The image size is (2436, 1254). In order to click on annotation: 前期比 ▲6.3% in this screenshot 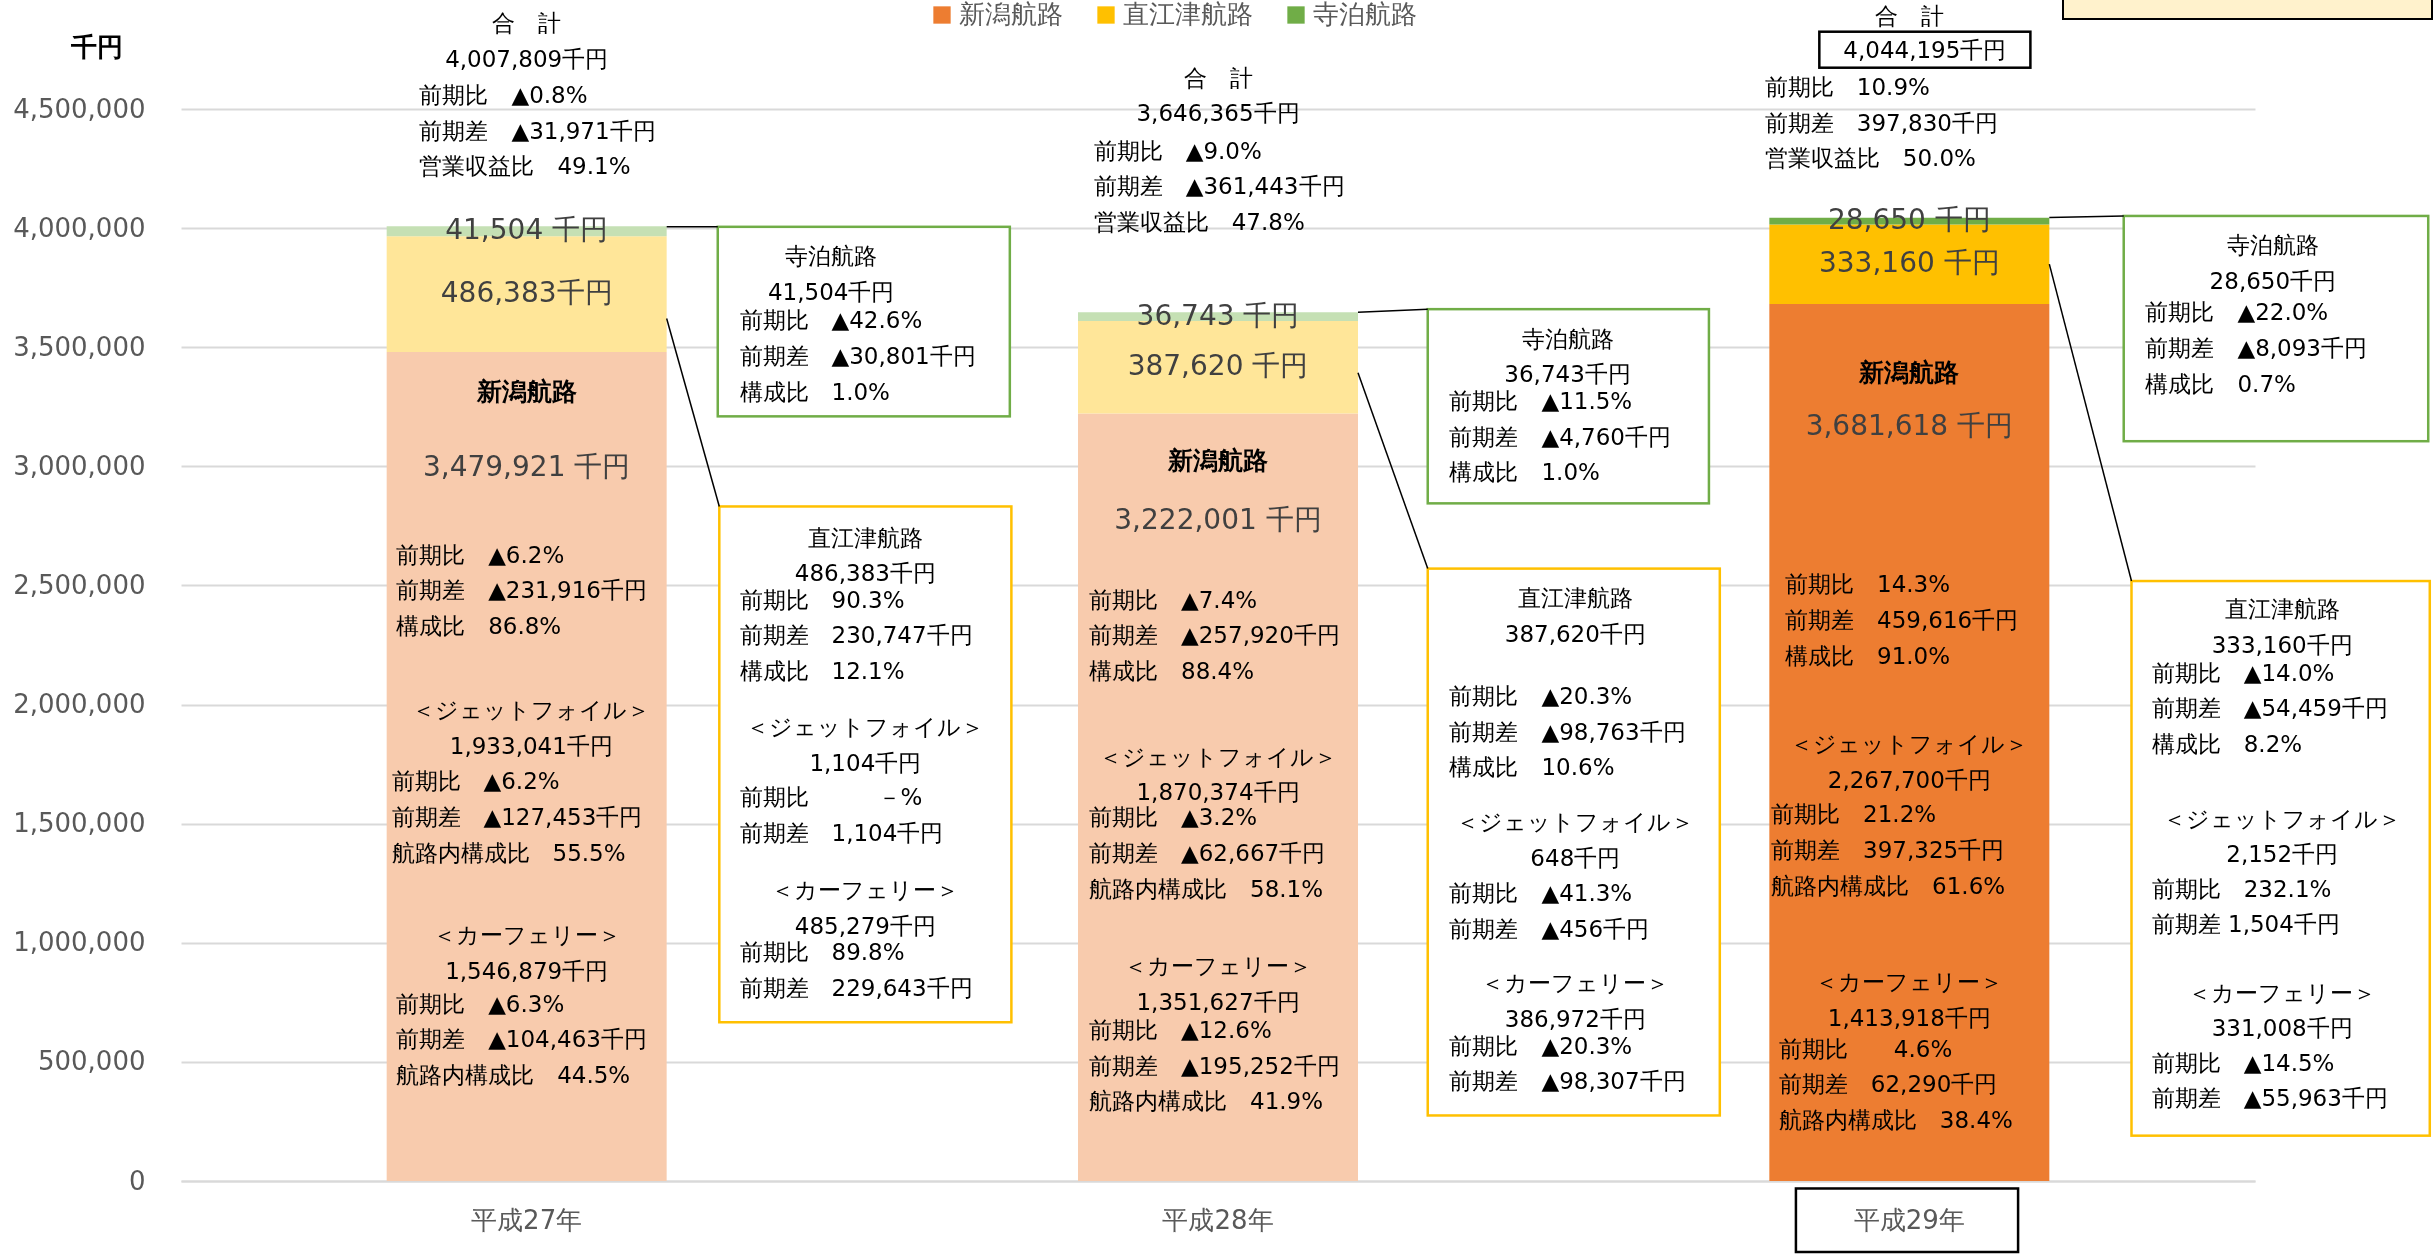, I will do `click(480, 1004)`.